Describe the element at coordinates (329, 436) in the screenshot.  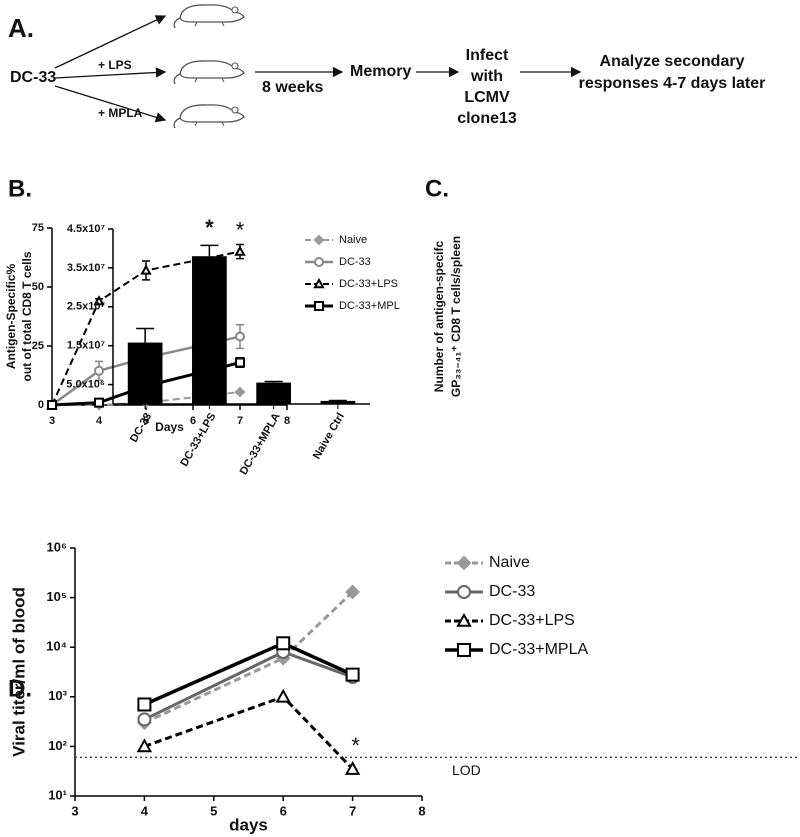
I see `x-tick-label: Naive Ctrl` at that location.